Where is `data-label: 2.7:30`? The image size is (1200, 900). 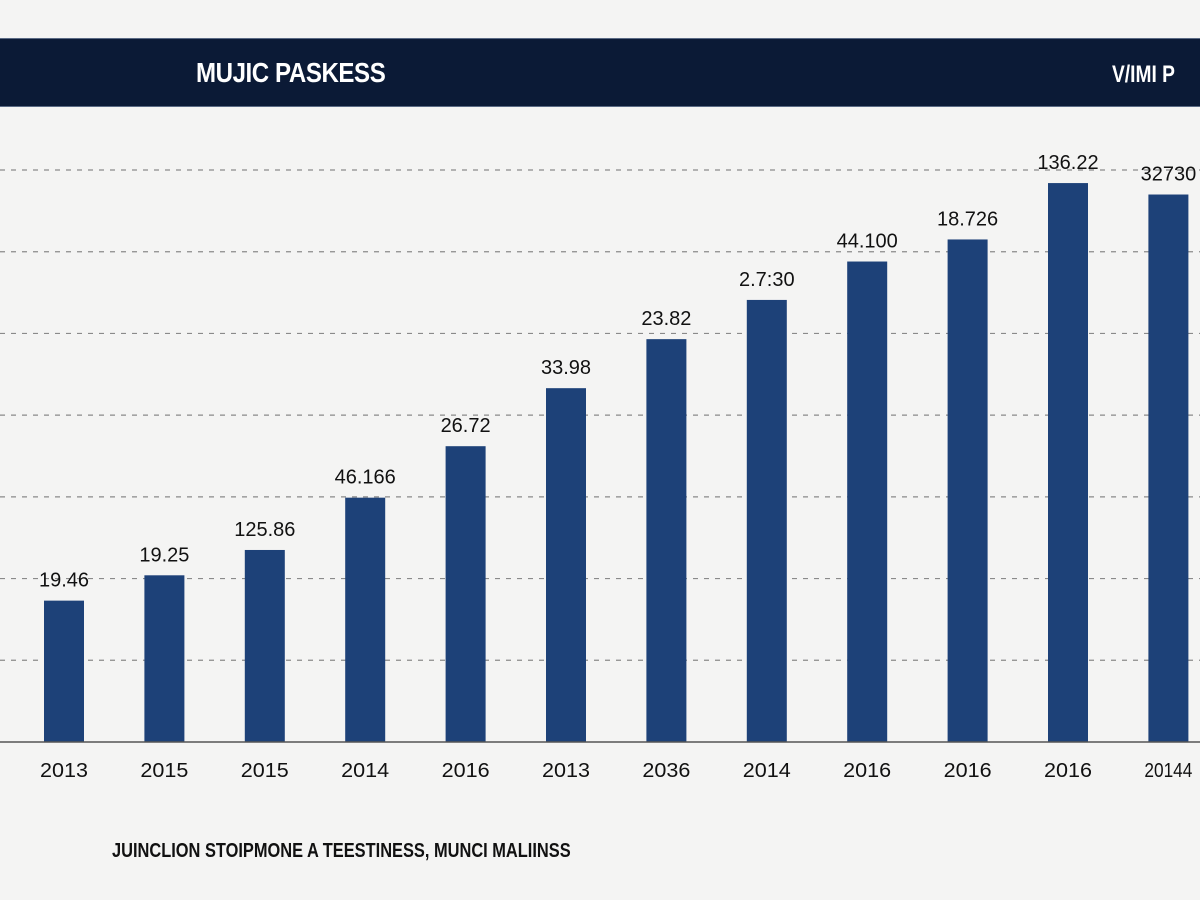
data-label: 2.7:30 is located at coordinates (767, 280).